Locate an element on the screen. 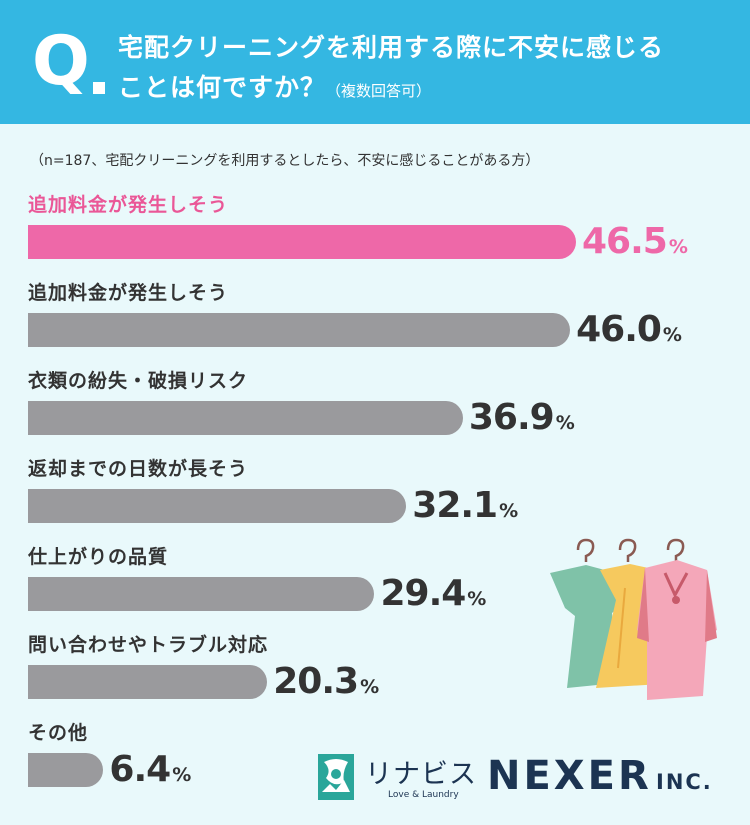  bar-label: 衣類の紛失・破損リスク is located at coordinates (138, 381).